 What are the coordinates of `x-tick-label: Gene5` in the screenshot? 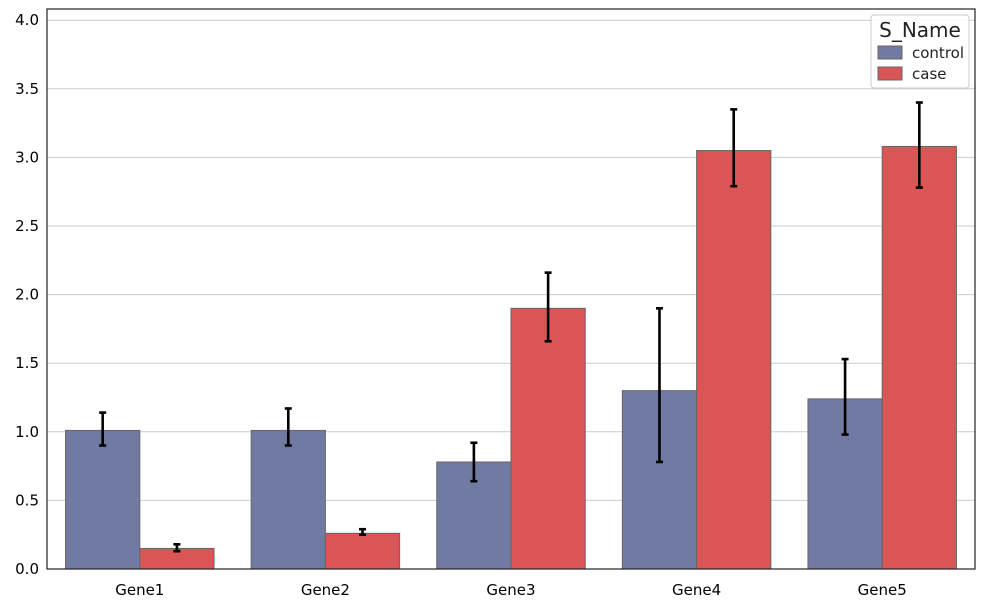 It's located at (882, 590).